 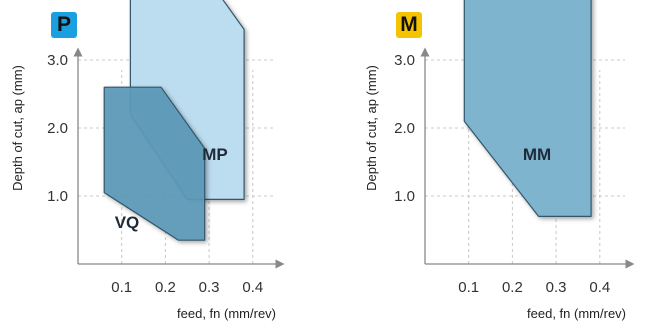 I want to click on region-label-mp: MP, so click(x=215, y=154).